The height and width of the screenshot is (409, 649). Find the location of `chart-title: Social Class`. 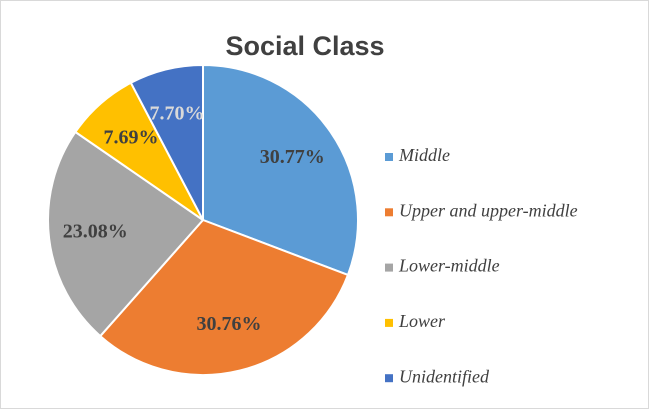

chart-title: Social Class is located at coordinates (304, 46).